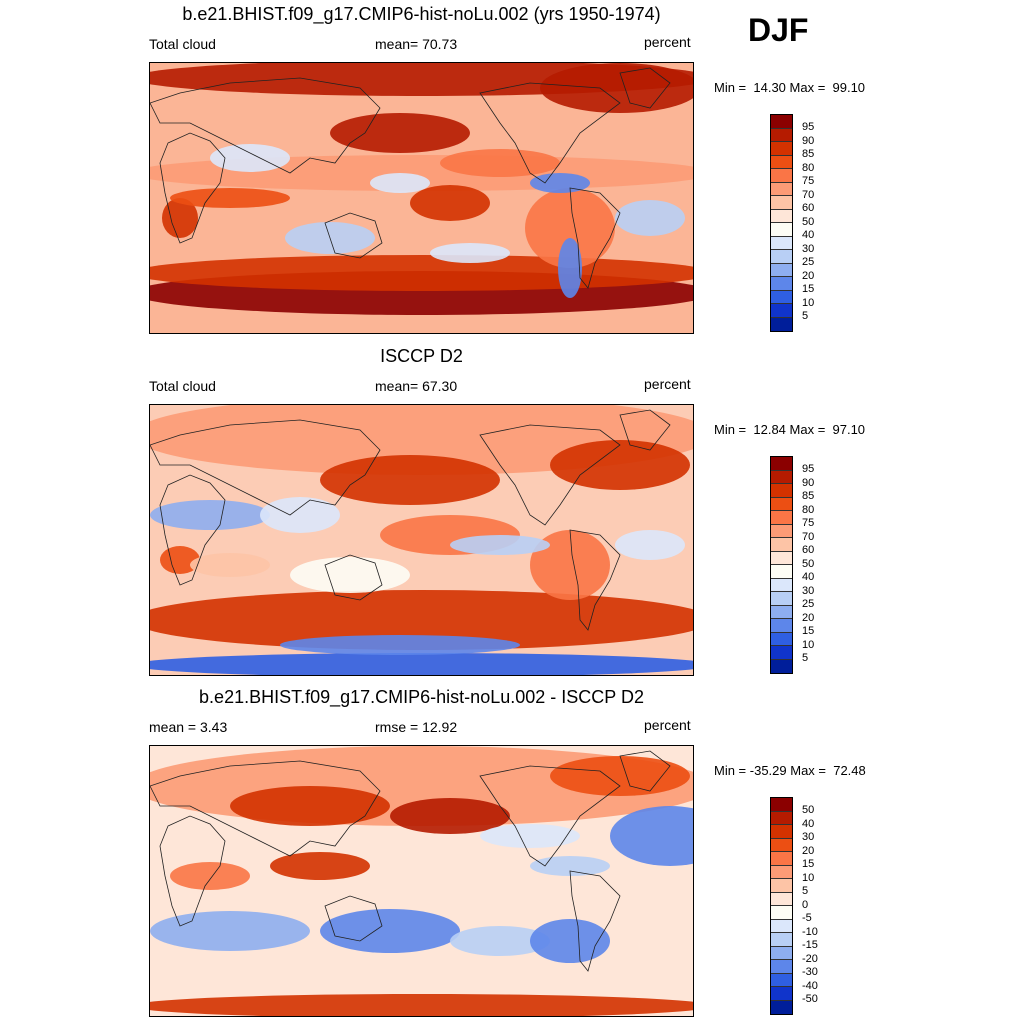  What do you see at coordinates (810, 985) in the screenshot?
I see `colorbar-tick-label: -40` at bounding box center [810, 985].